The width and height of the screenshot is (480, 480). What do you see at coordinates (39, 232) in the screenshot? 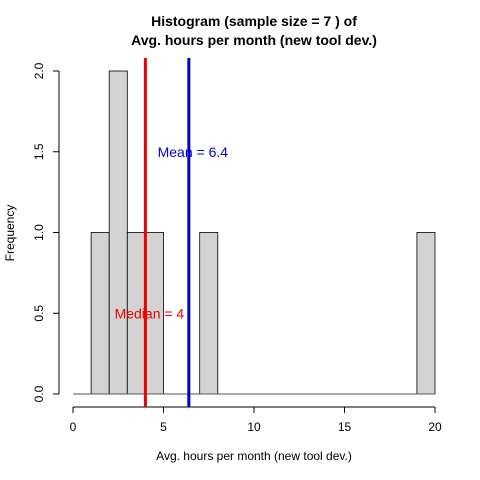
I see `y-tick-label: 1.0` at bounding box center [39, 232].